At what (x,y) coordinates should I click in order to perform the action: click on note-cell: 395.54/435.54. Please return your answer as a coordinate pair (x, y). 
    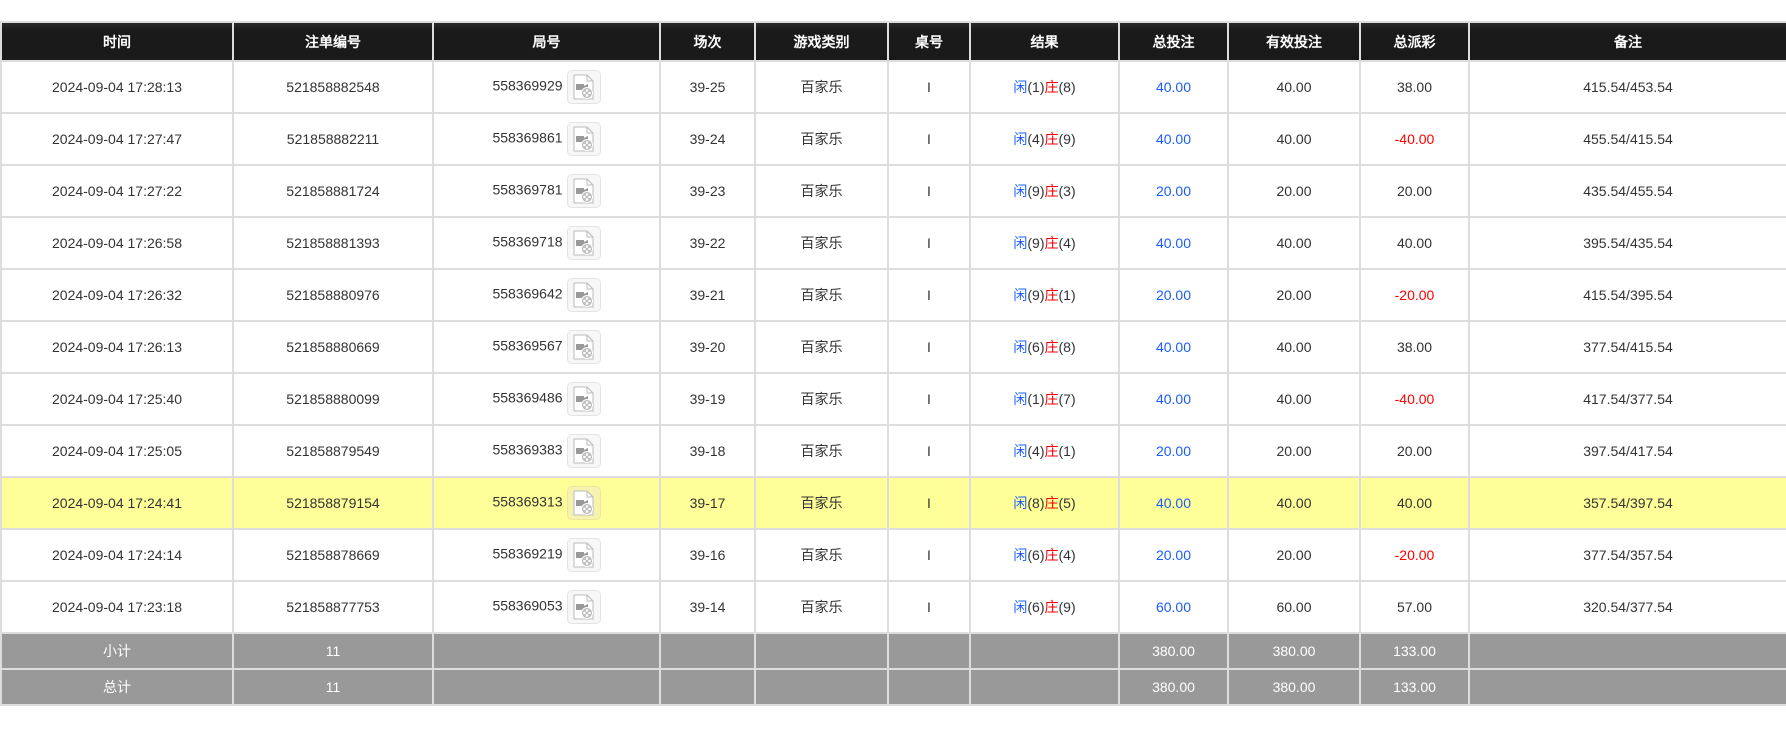
    Looking at the image, I should click on (1627, 243).